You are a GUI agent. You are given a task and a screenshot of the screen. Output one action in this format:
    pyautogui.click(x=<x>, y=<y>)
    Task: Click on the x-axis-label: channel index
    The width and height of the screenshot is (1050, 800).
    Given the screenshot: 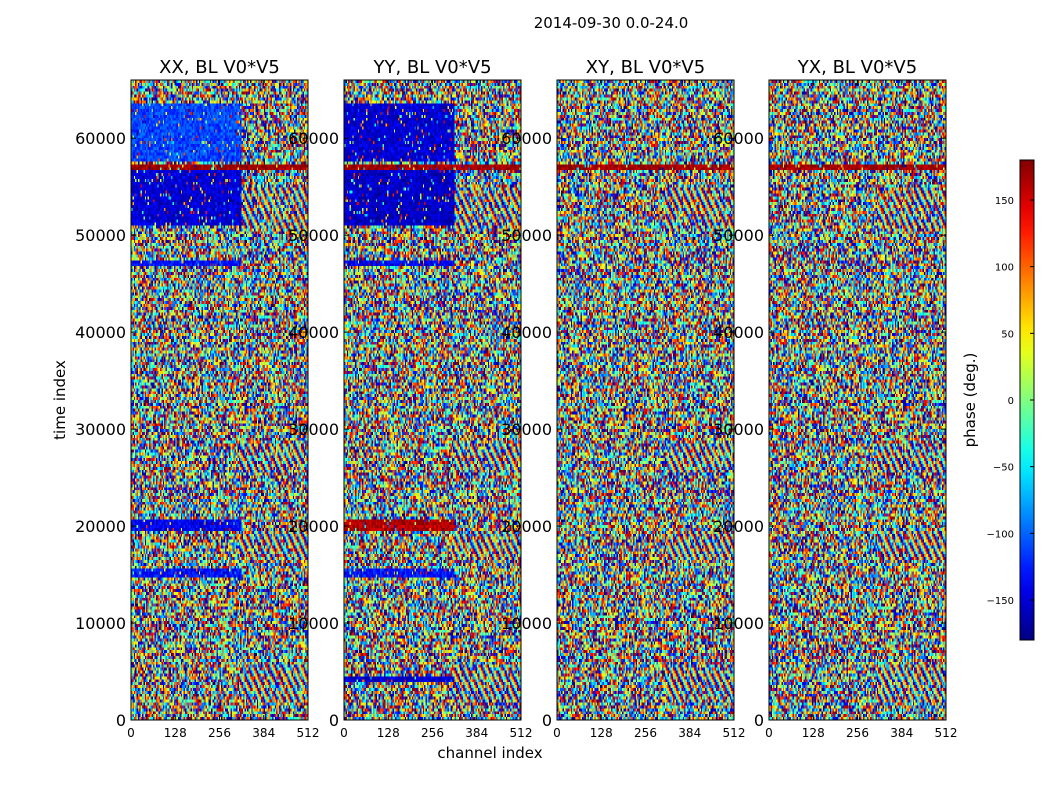 What is the action you would take?
    pyautogui.click(x=489, y=753)
    